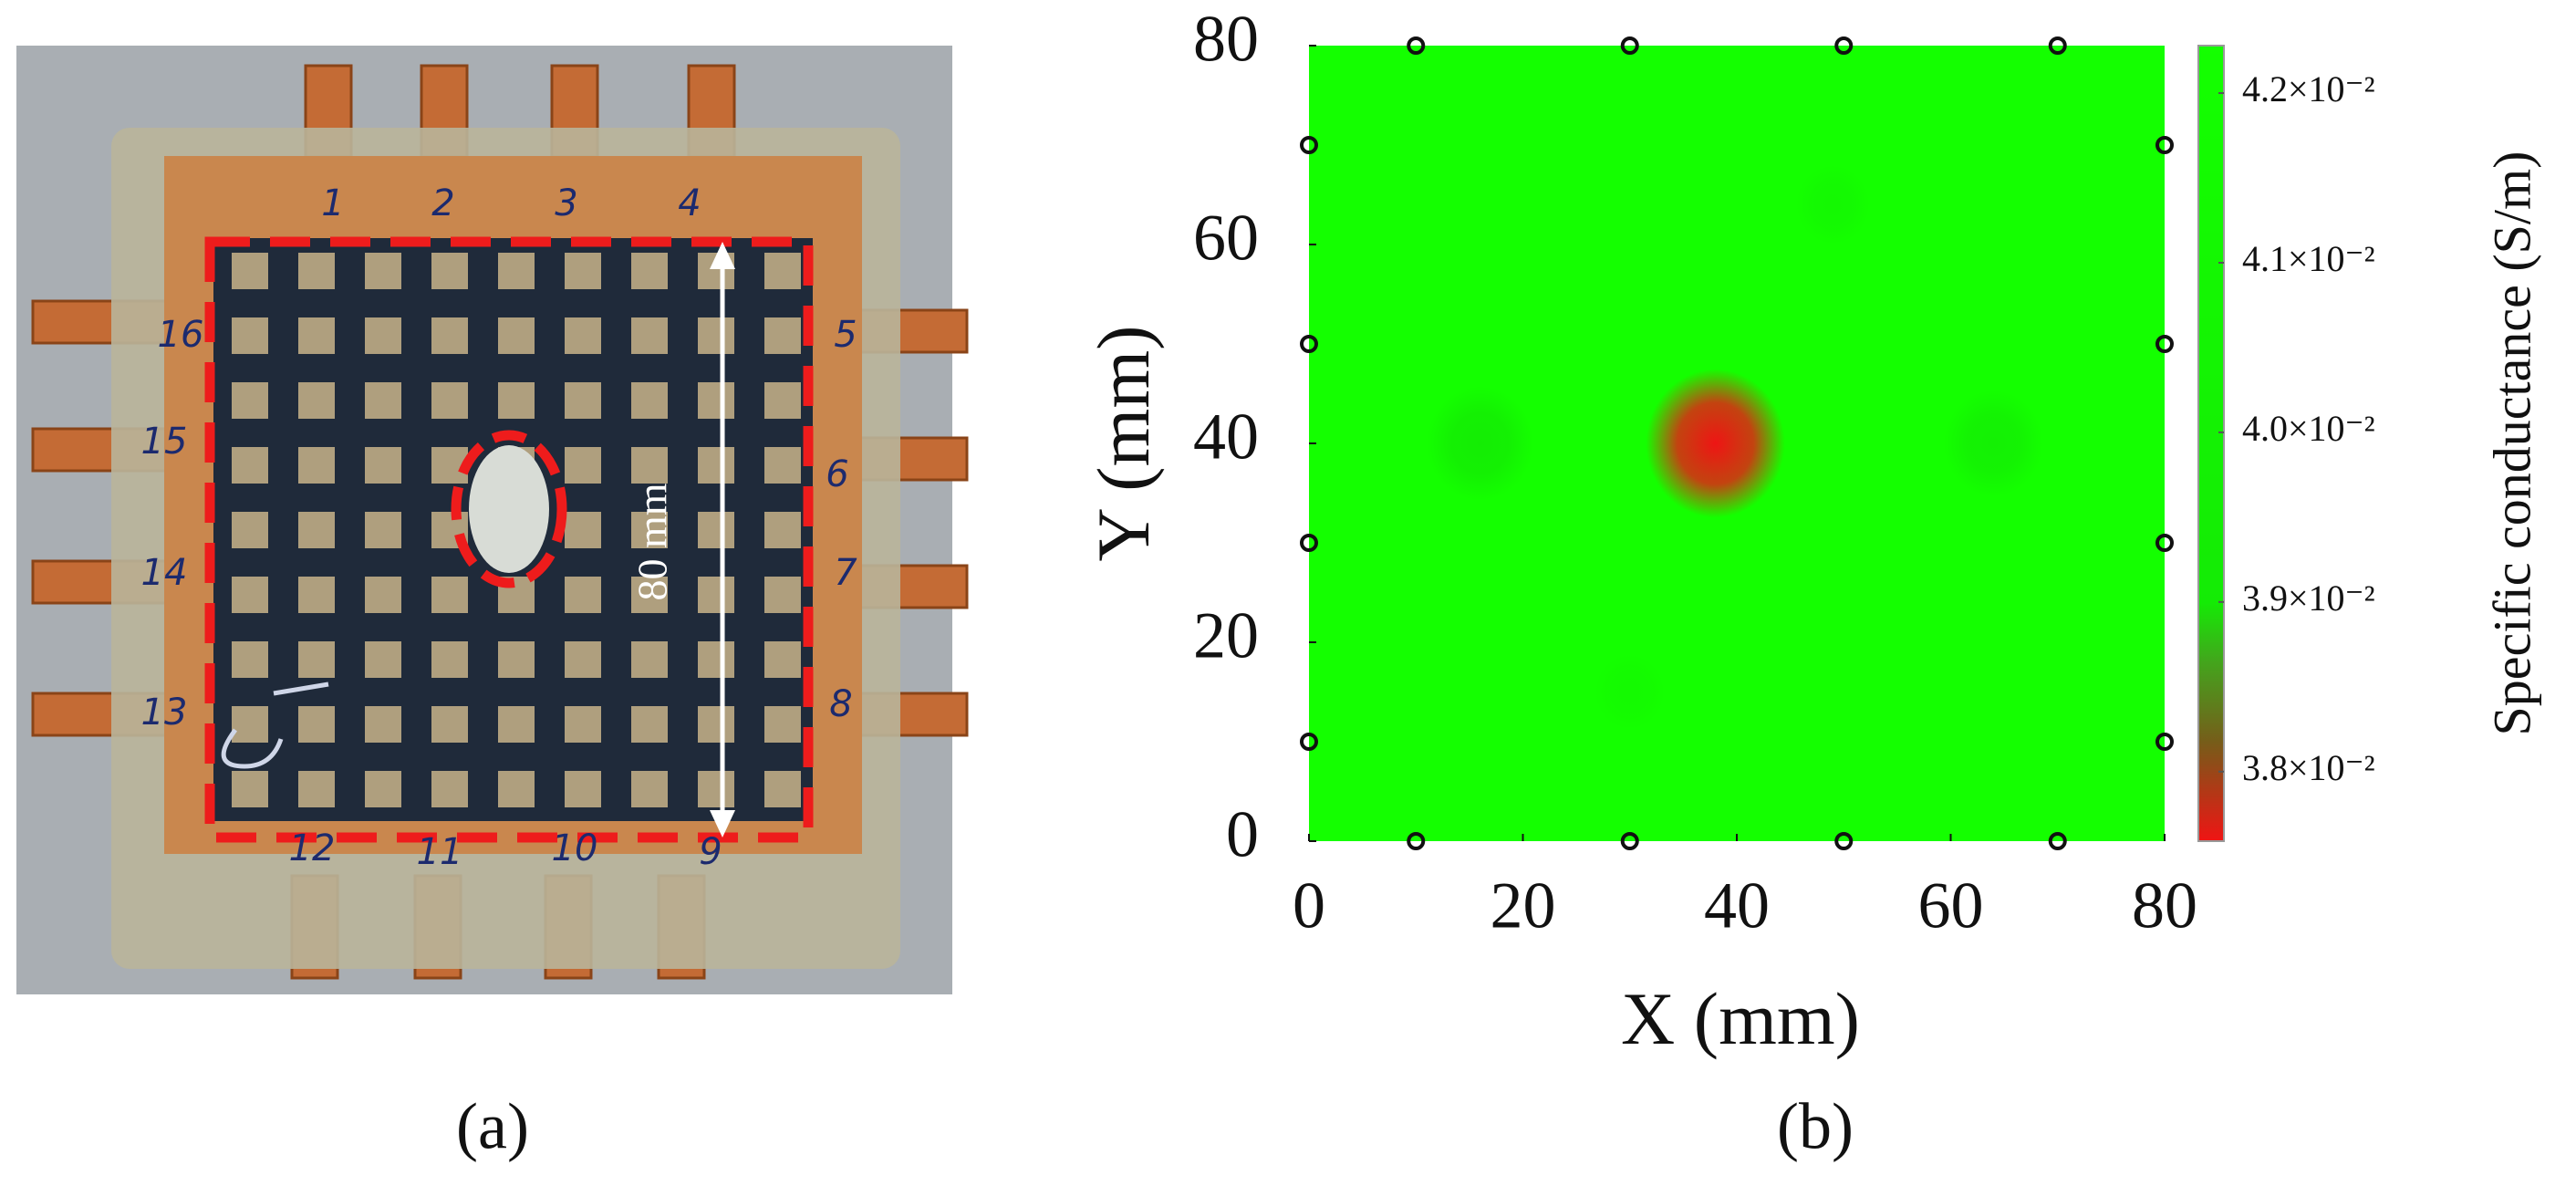 Image resolution: width=2576 pixels, height=1186 pixels. What do you see at coordinates (1951, 906) in the screenshot?
I see `x-tick-label: 60` at bounding box center [1951, 906].